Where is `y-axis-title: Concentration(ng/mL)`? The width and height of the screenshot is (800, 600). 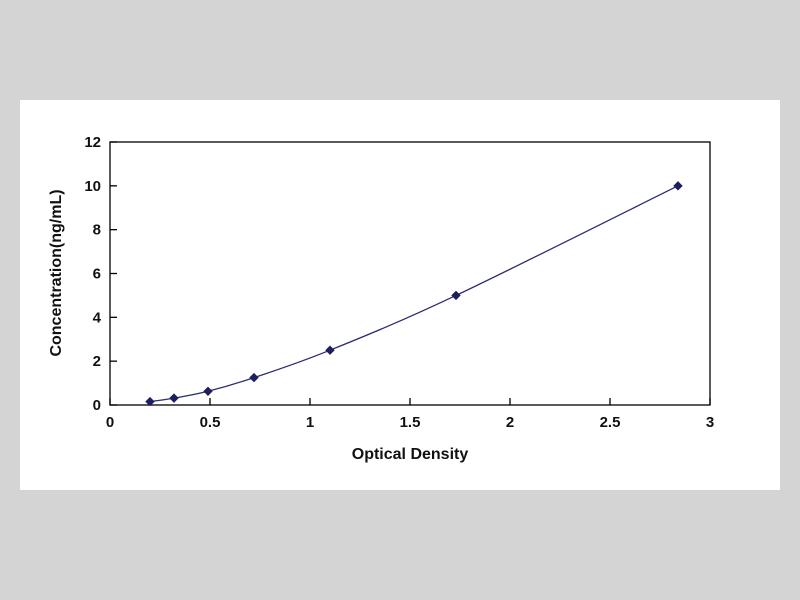 y-axis-title: Concentration(ng/mL) is located at coordinates (56, 273).